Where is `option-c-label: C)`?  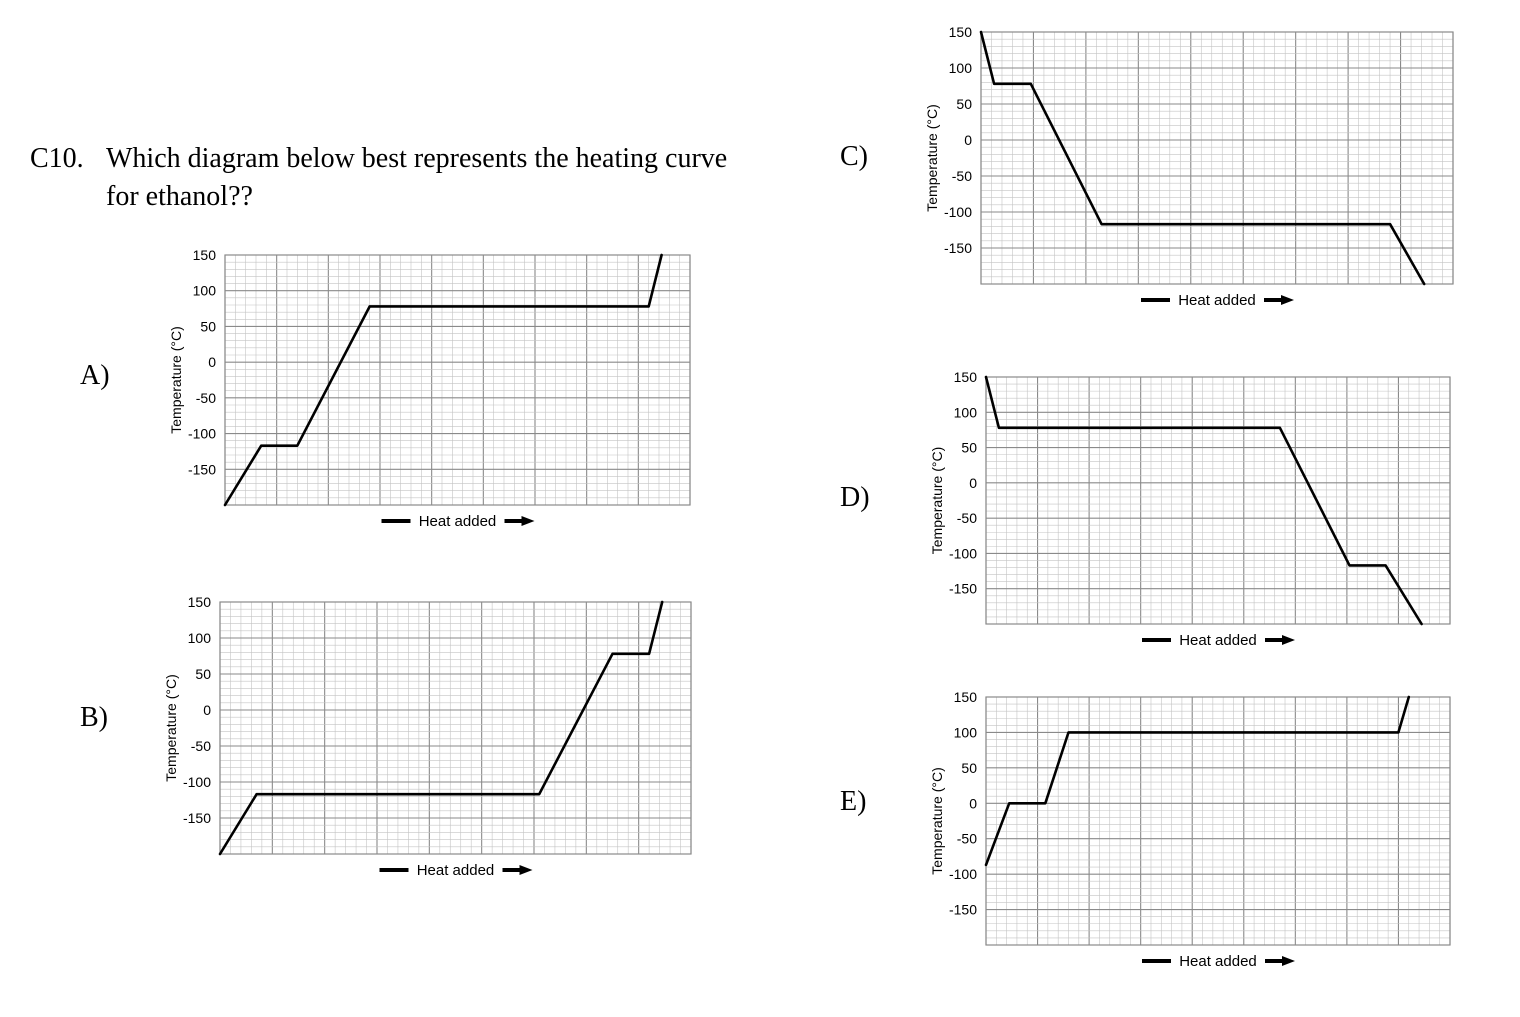
option-c-label: C) is located at coordinates (854, 156).